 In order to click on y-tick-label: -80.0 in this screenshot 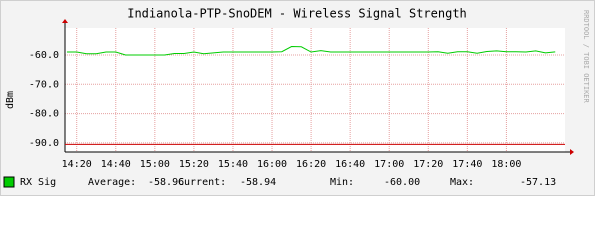, I will do `click(44, 114)`.